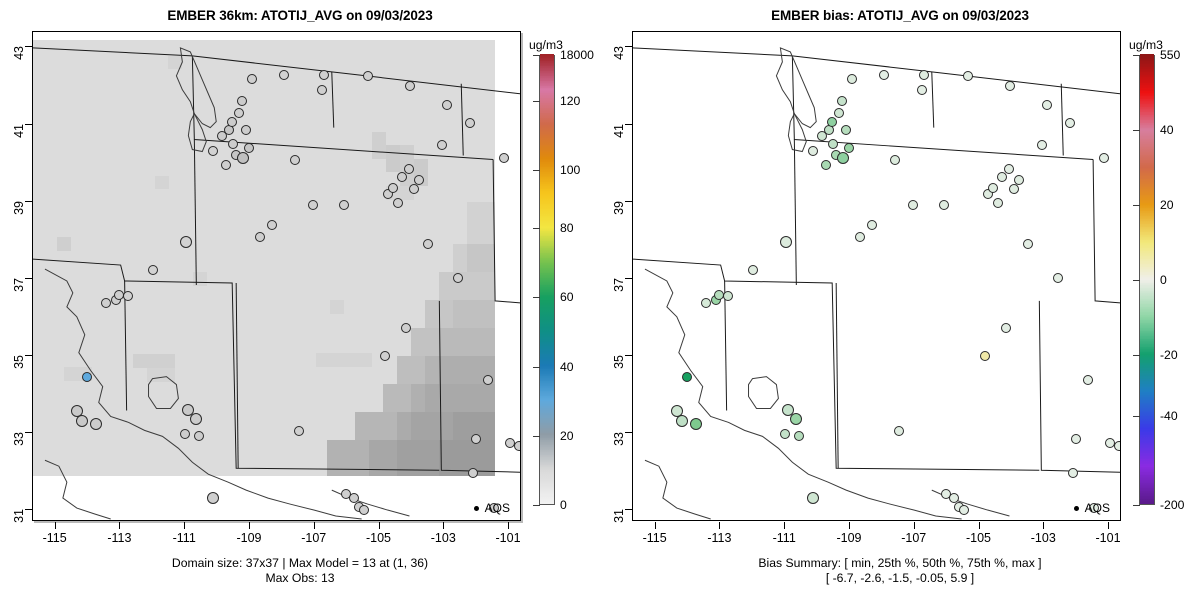 The image size is (1200, 600). I want to click on colorbar-tick-label: 20, so click(1167, 205).